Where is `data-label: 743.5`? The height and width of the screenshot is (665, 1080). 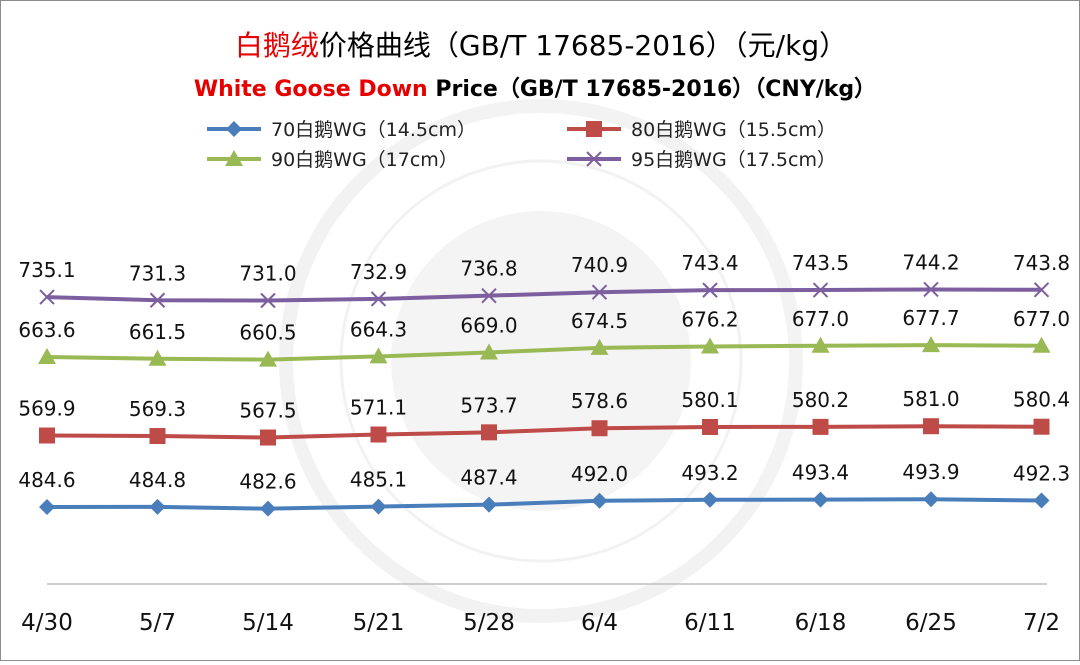
data-label: 743.5 is located at coordinates (820, 263).